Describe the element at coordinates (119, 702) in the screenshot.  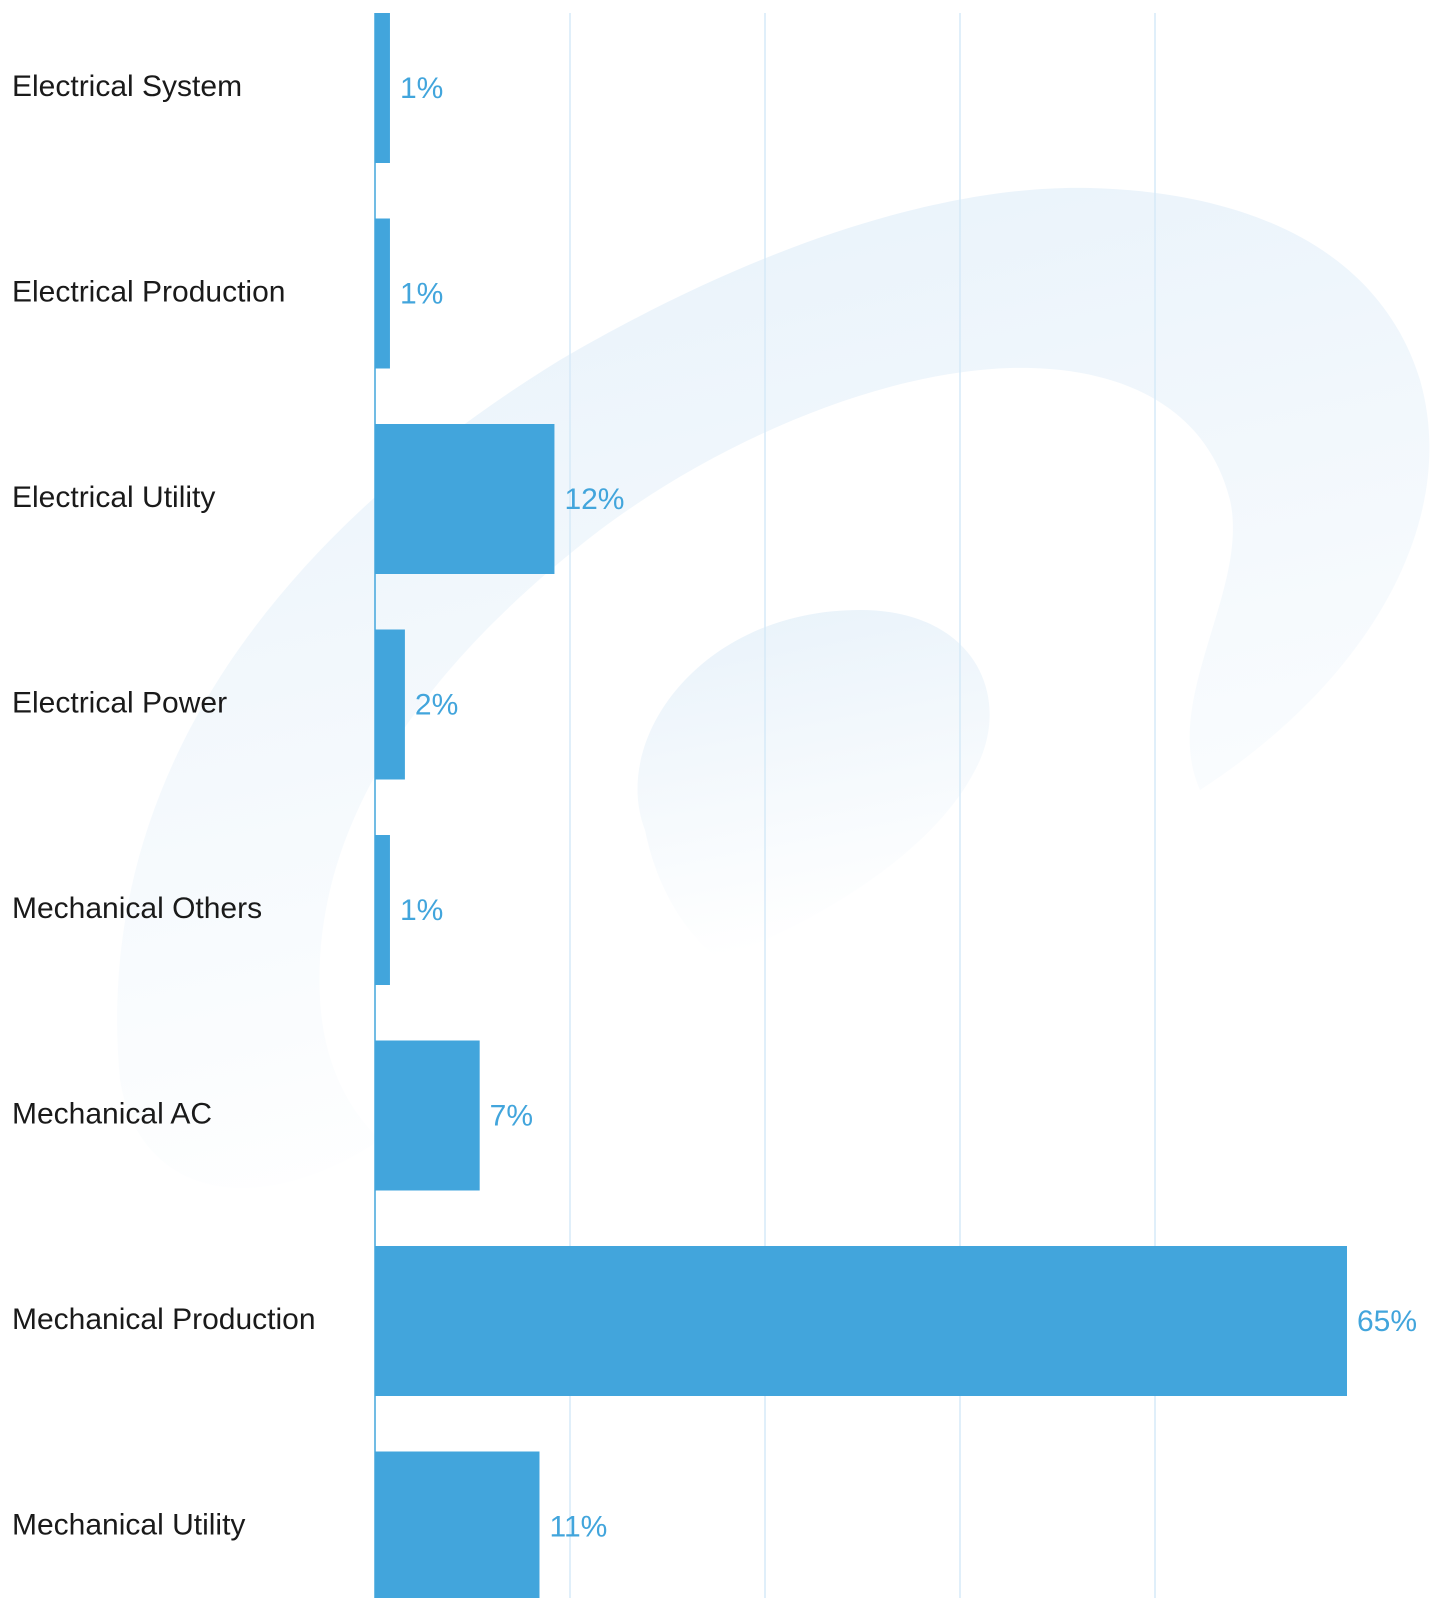
I see `category-label: Electrical Power` at that location.